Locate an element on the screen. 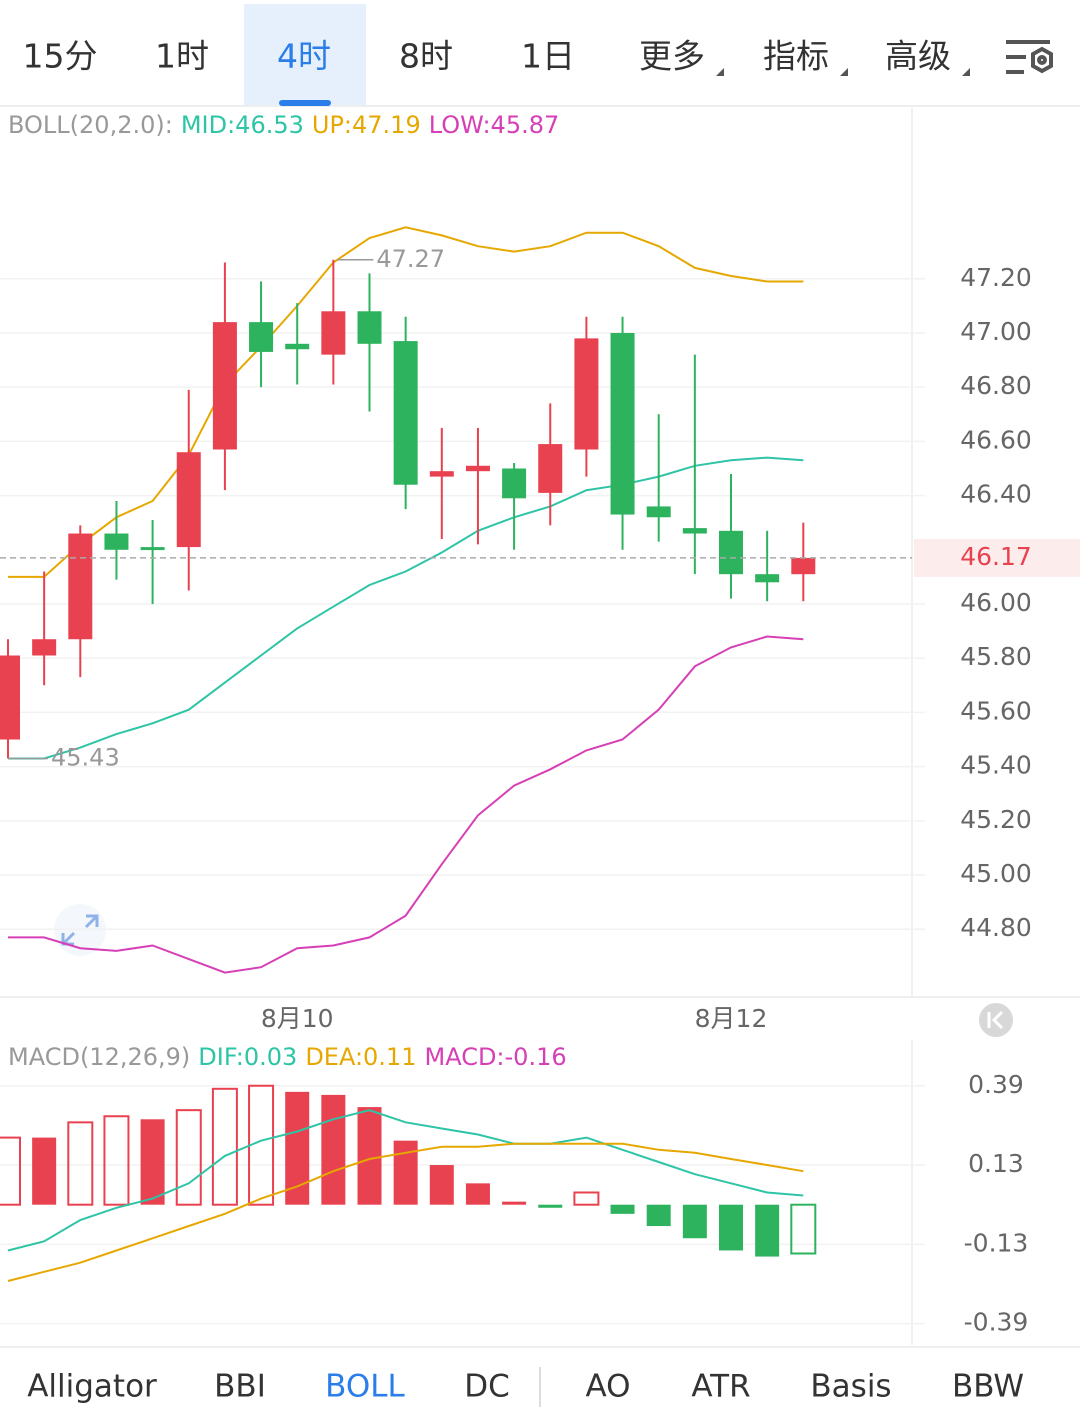 The width and height of the screenshot is (1080, 1419). y-tick-label: 0.39 is located at coordinates (996, 1084).